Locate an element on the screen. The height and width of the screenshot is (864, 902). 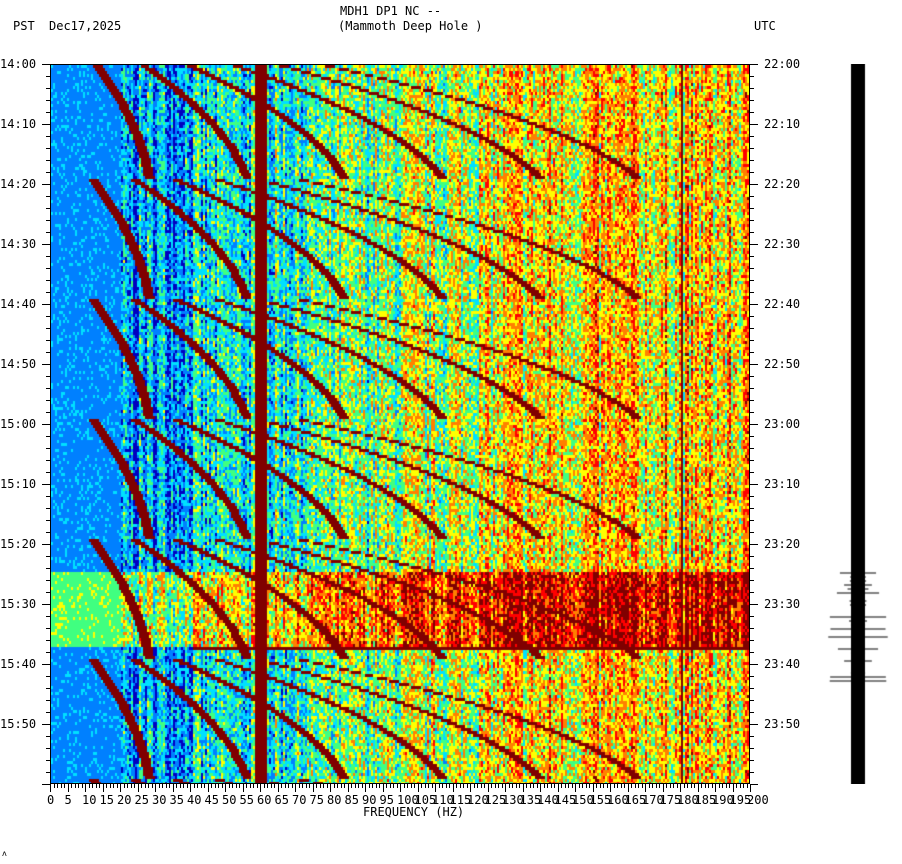
x-tick-label: 110 is located at coordinates (443, 800).